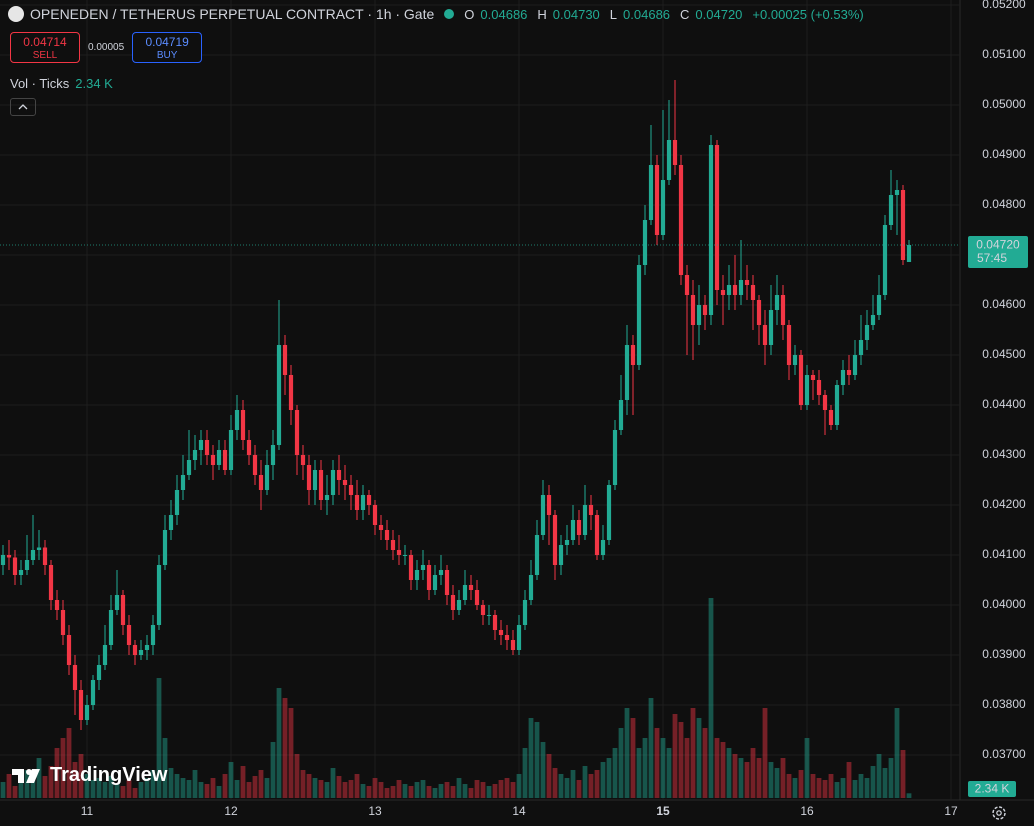 Image resolution: width=1034 pixels, height=826 pixels. Describe the element at coordinates (45, 55) in the screenshot. I see `sell-label: SELL` at that location.